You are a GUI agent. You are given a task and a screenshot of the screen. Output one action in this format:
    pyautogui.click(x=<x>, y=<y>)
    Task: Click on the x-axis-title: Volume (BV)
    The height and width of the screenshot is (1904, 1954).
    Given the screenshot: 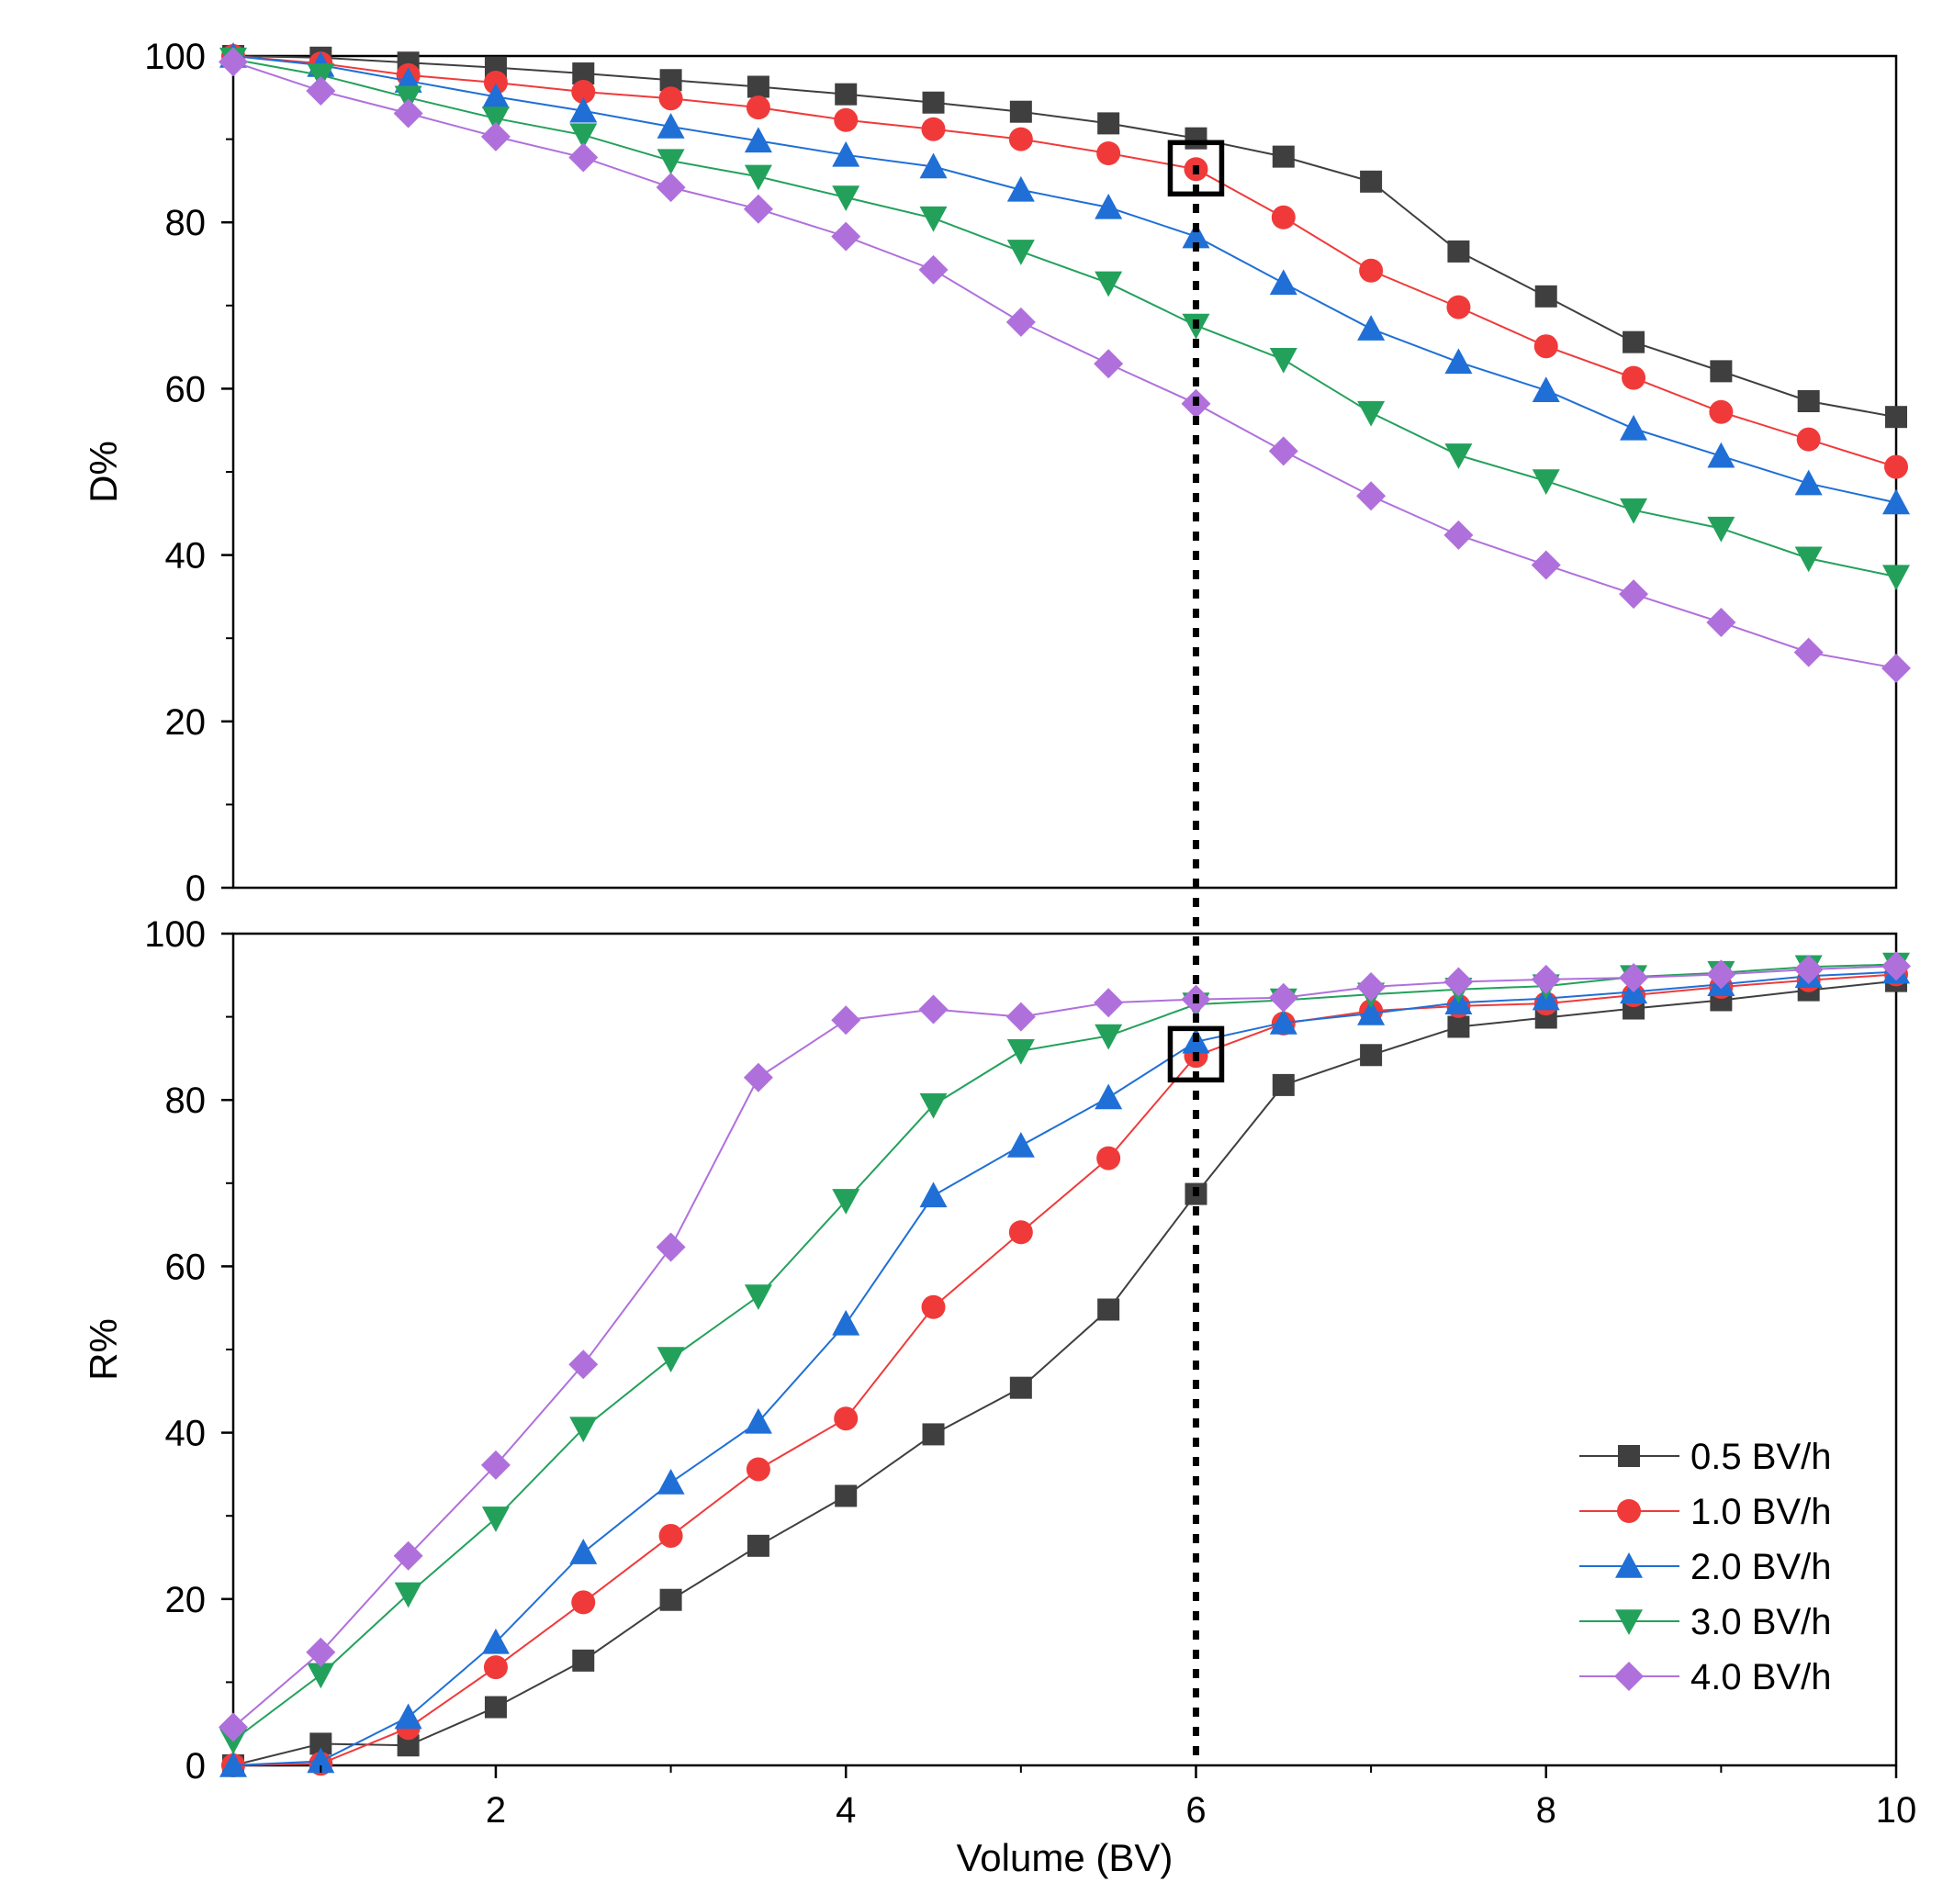 What is the action you would take?
    pyautogui.click(x=1065, y=1857)
    